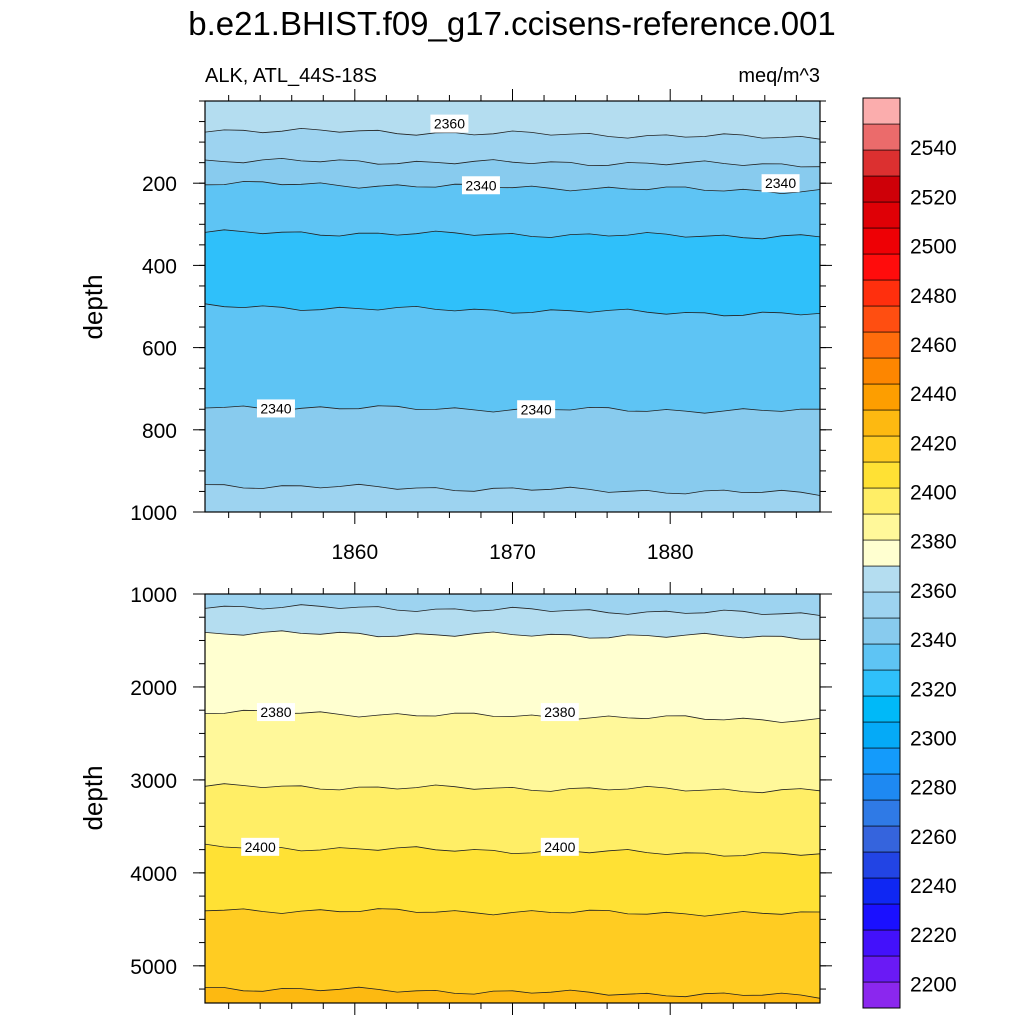  I want to click on colorbar-label: 2520, so click(933, 197).